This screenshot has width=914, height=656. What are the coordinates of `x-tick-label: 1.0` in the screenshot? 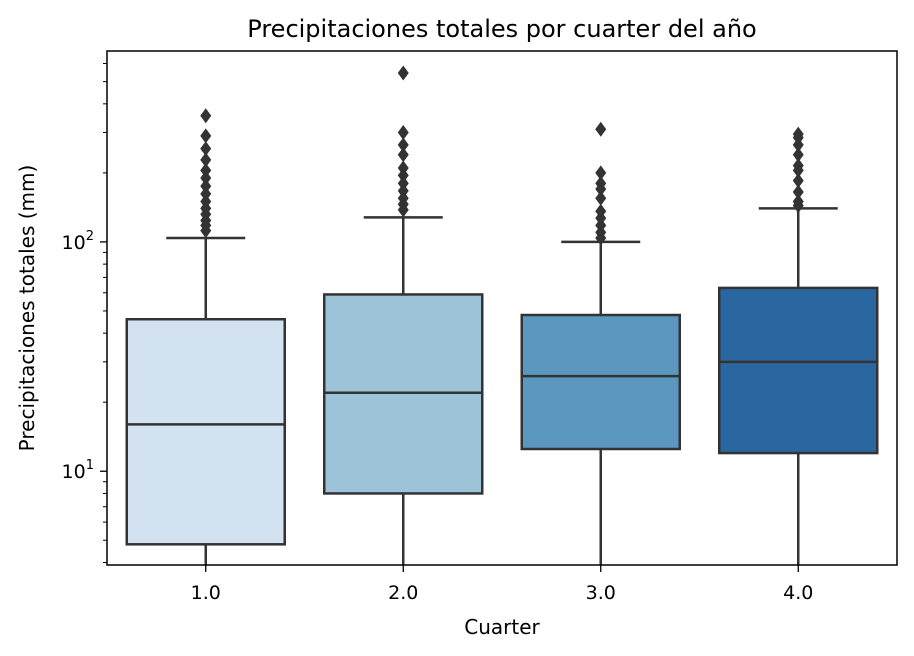 It's located at (206, 593).